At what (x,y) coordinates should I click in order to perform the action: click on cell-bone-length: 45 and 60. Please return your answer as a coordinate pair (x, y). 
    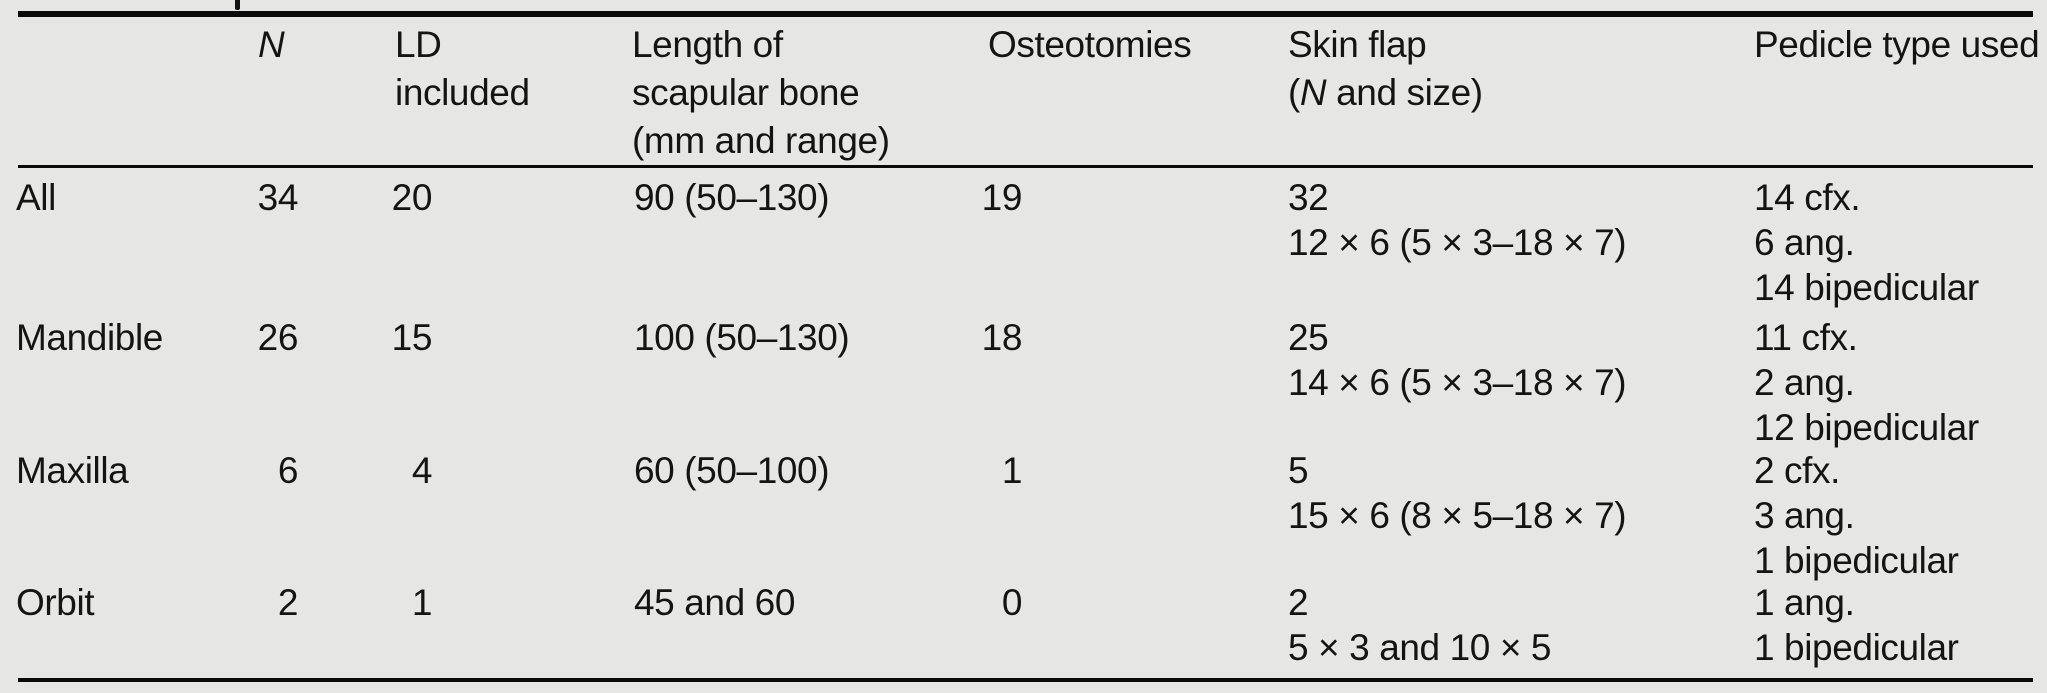
    Looking at the image, I should click on (715, 602).